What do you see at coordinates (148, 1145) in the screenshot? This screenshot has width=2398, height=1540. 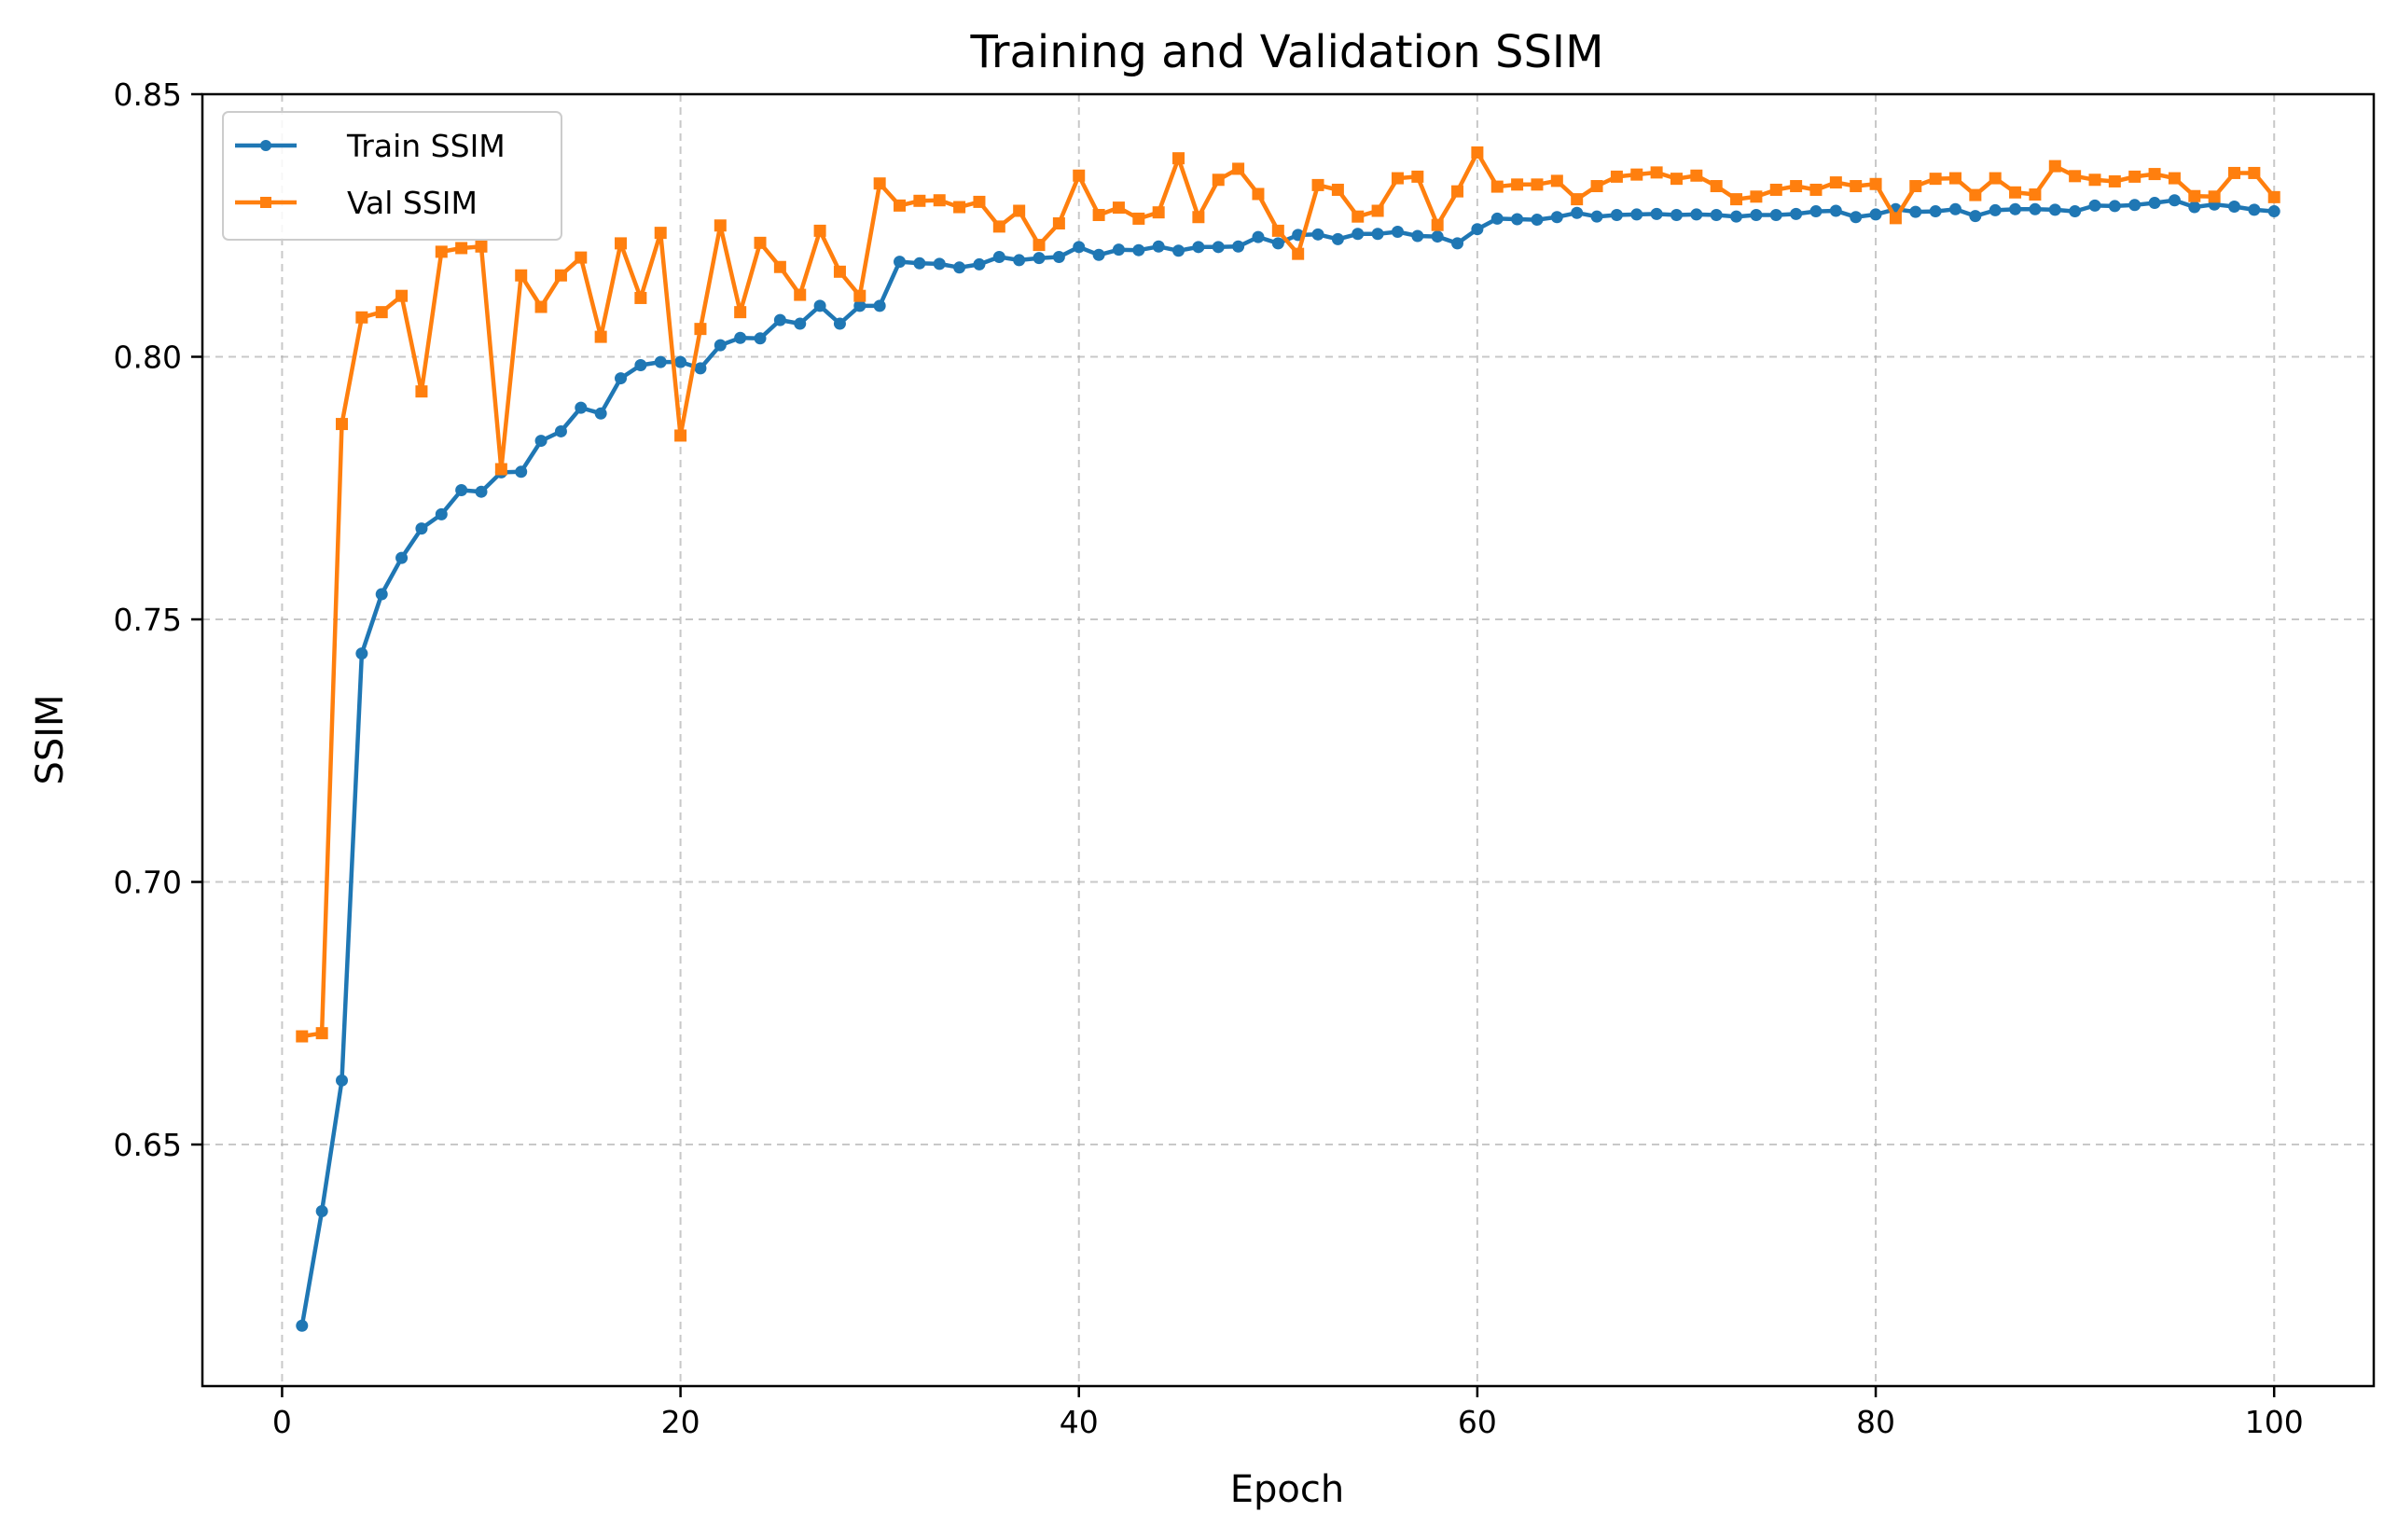 I see `y-tick-label: 0.65` at bounding box center [148, 1145].